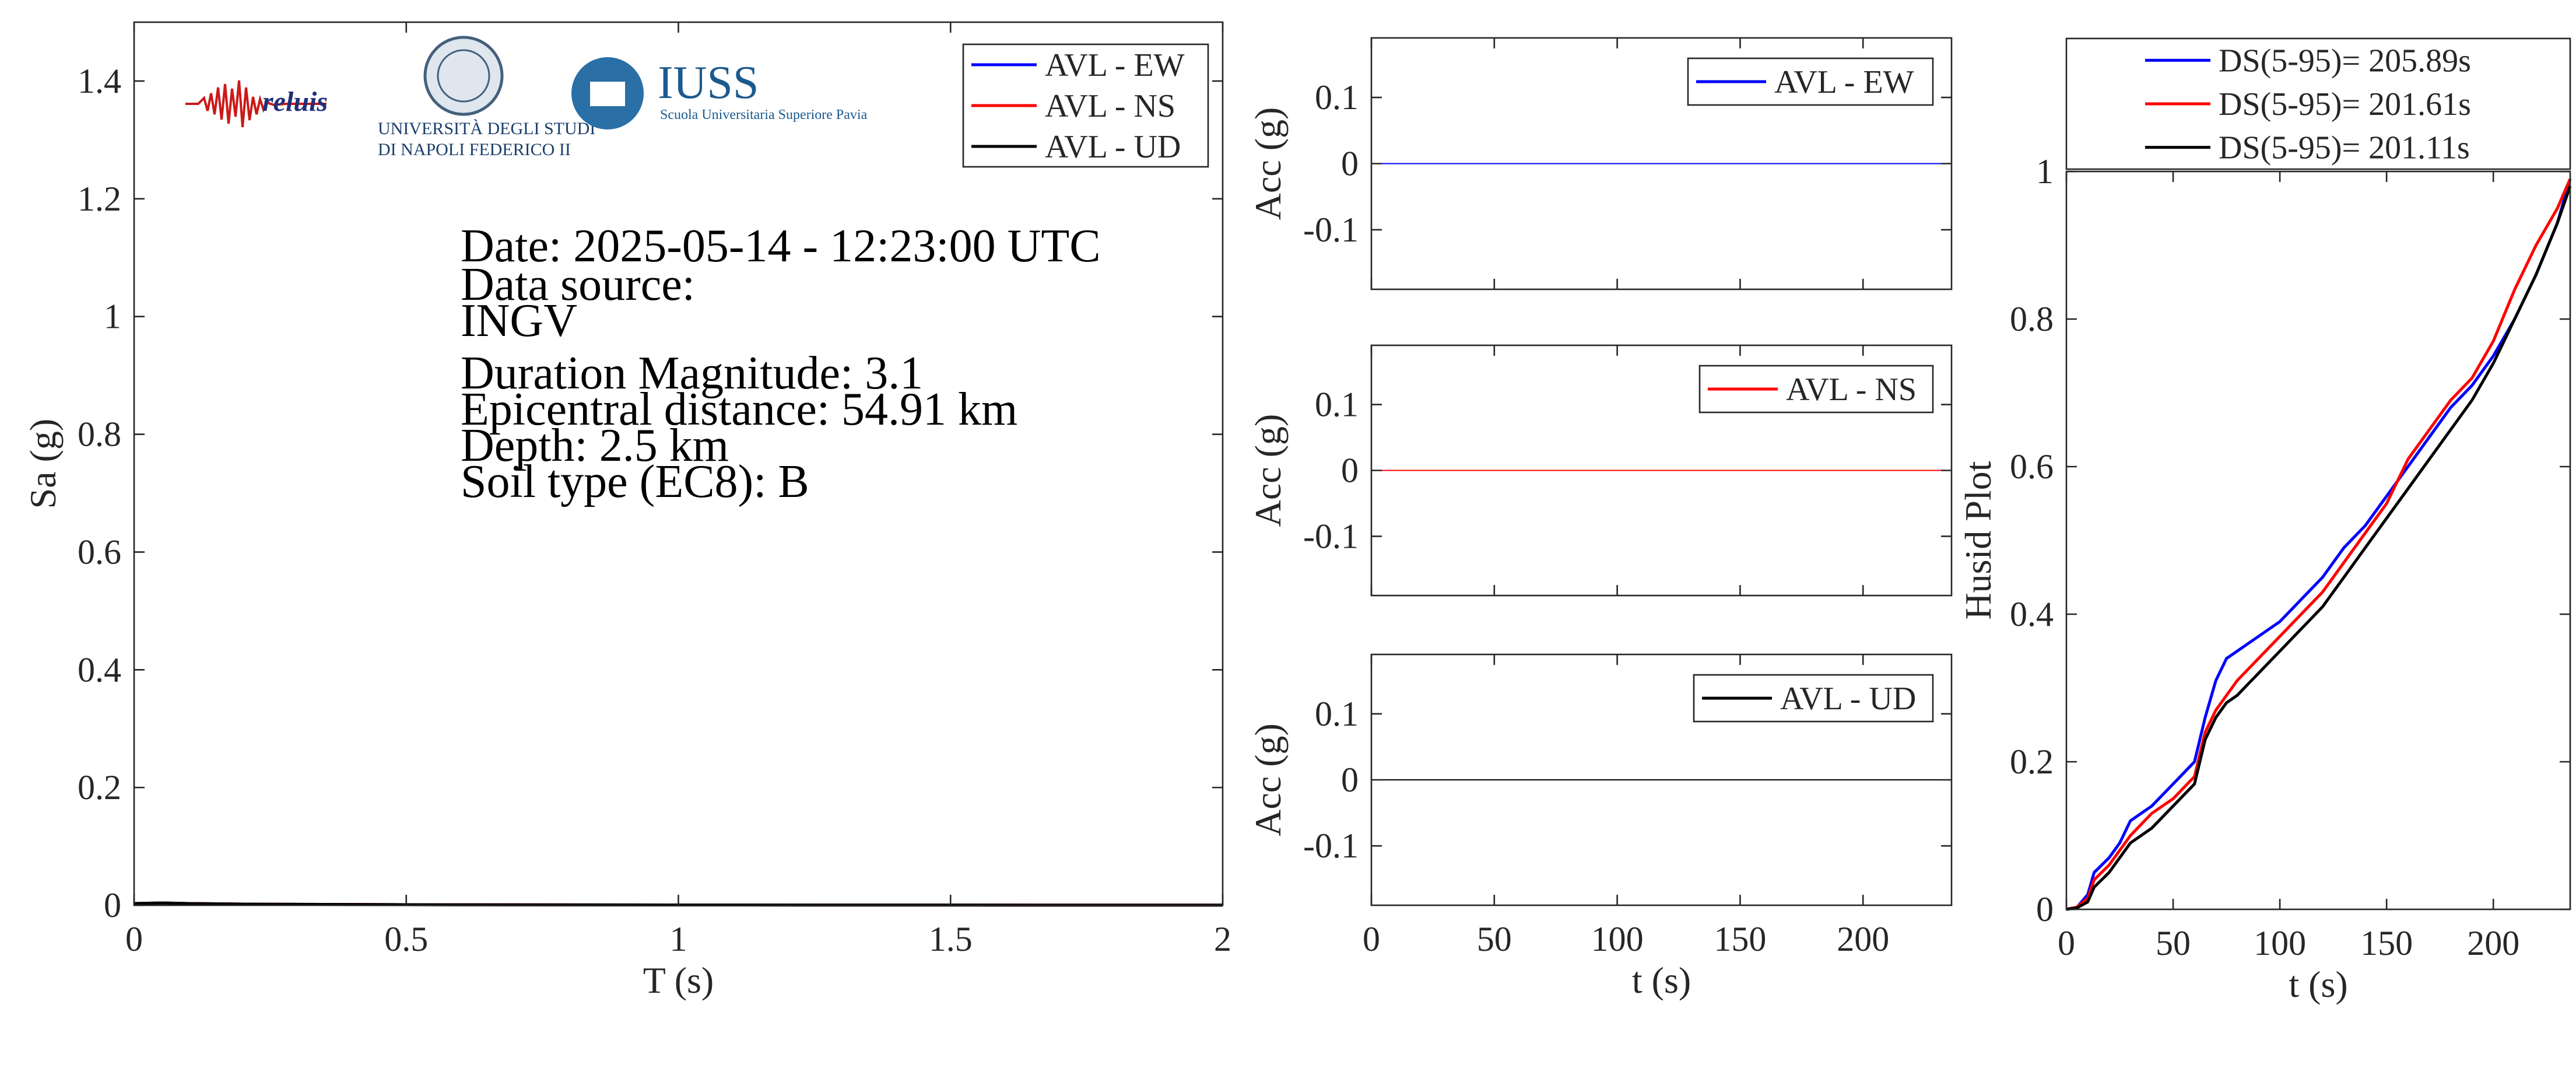 Image resolution: width=2576 pixels, height=1082 pixels. Describe the element at coordinates (1337, 405) in the screenshot. I see `y-tick-label-acc-ns-2: 0.1` at that location.